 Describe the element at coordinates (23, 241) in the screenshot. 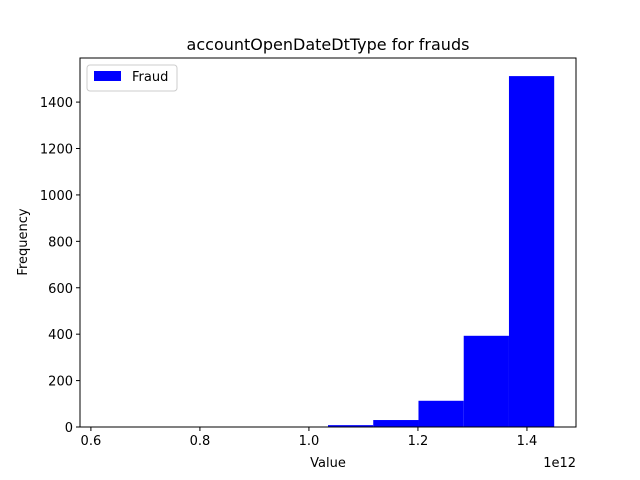

I see `y-axis-label: Frequency` at that location.